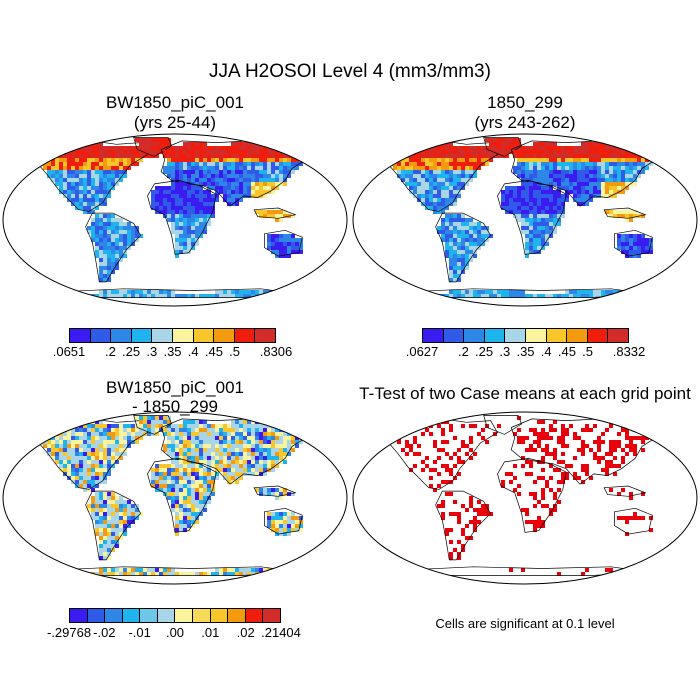 The width and height of the screenshot is (700, 700). I want to click on panel4-note: Cells are significant at 0.1 level, so click(525, 623).